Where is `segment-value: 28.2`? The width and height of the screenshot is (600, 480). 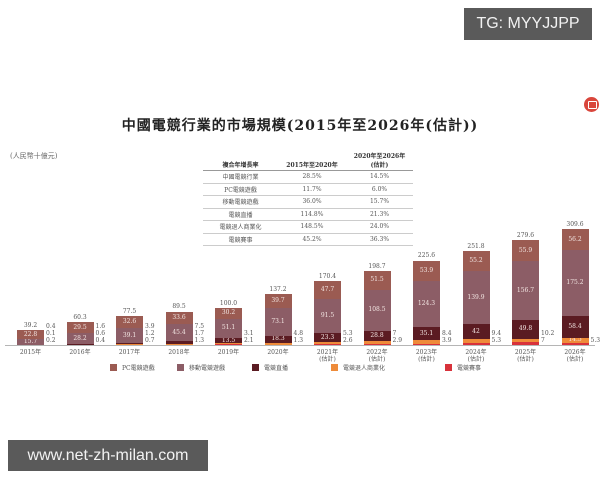 segment-value: 28.2 is located at coordinates (80, 338).